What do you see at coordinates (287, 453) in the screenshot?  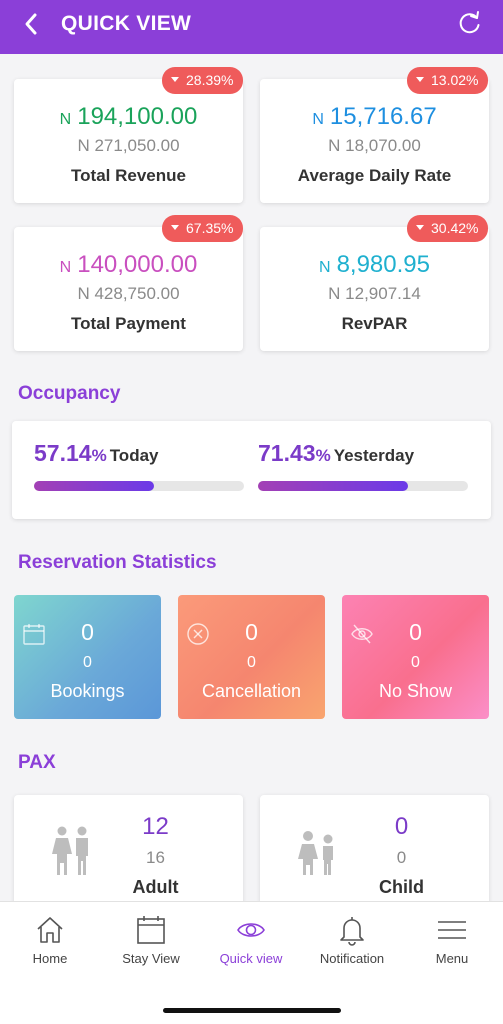 I see `occupancy-yesterday-value: 71.43` at bounding box center [287, 453].